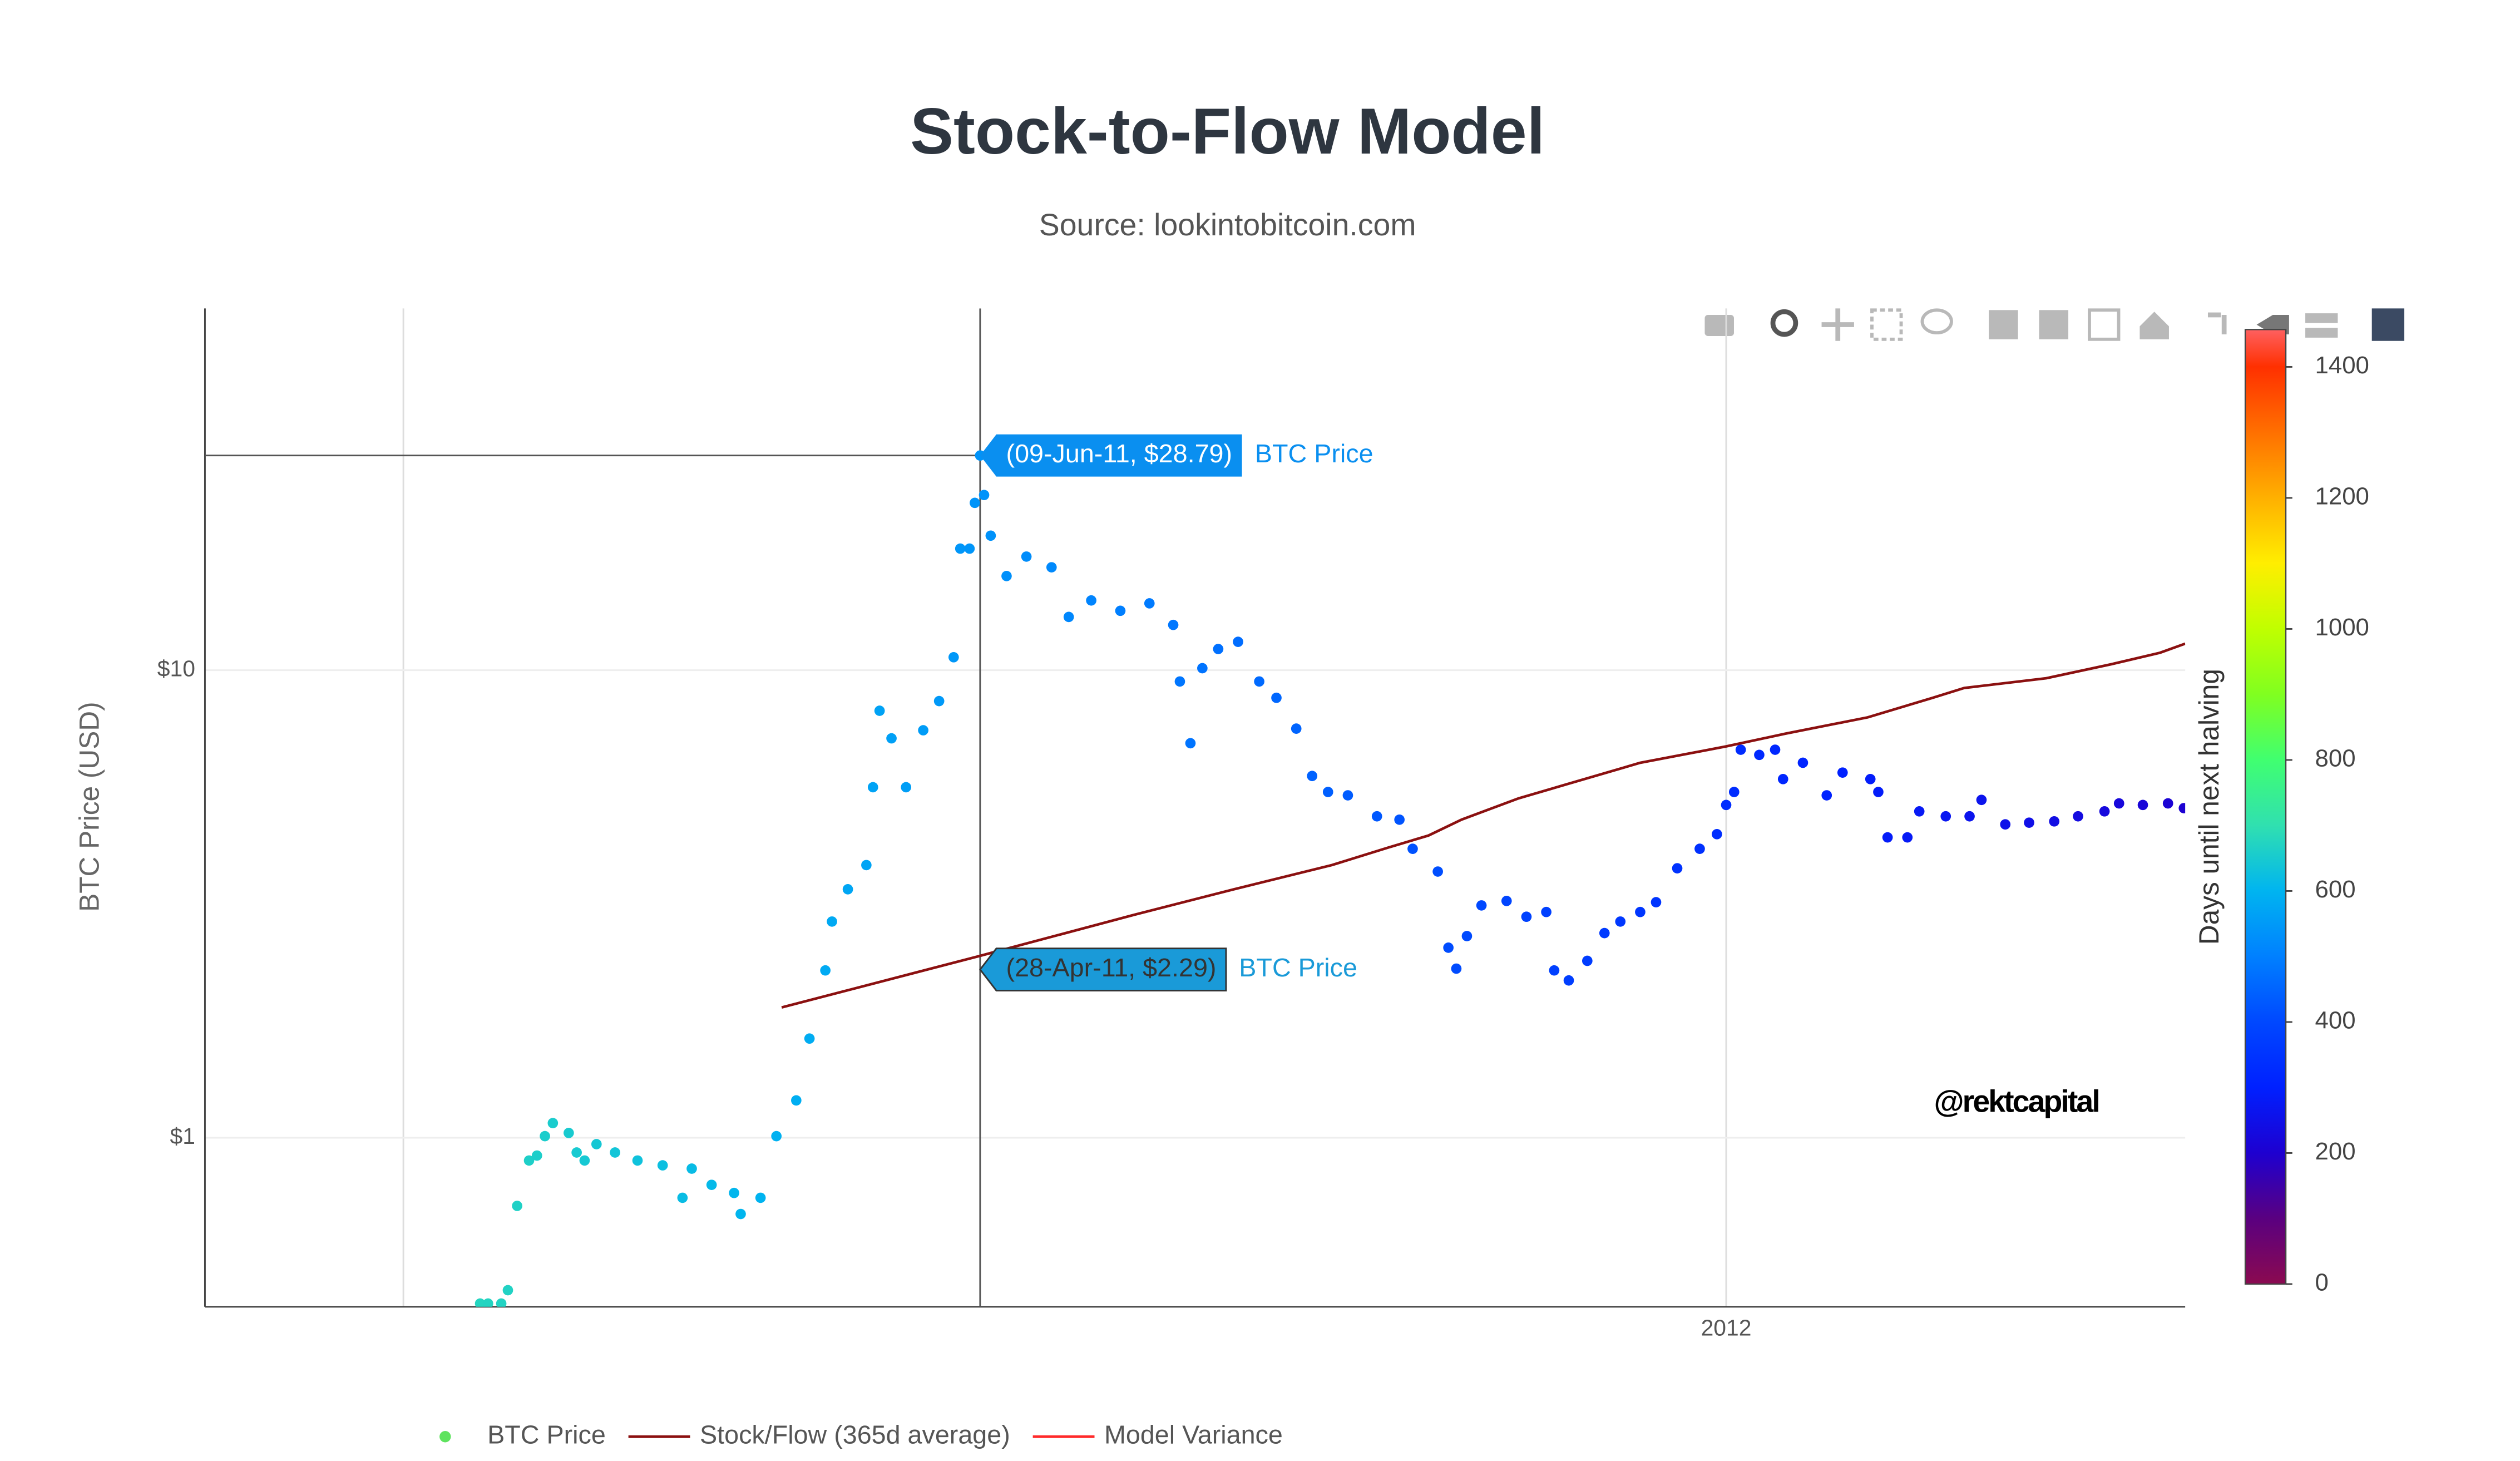 The width and height of the screenshot is (2520, 1461). What do you see at coordinates (2265, 807) in the screenshot?
I see `colorbar` at bounding box center [2265, 807].